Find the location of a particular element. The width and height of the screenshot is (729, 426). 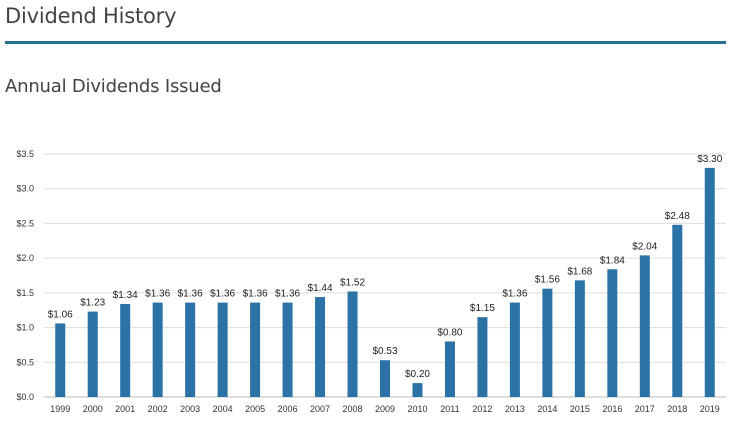

data-label: $1.06 is located at coordinates (60, 314).